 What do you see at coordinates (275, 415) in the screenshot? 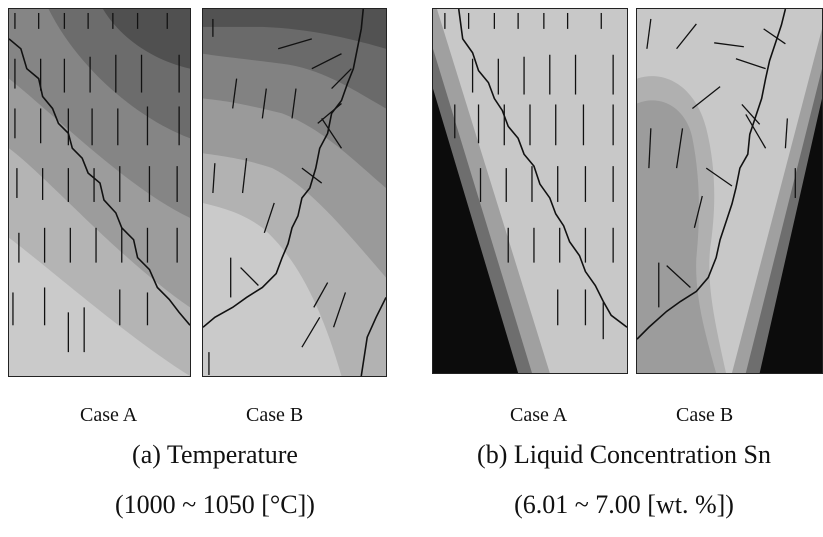
I see `temperature-case-b-label: Case B` at bounding box center [275, 415].